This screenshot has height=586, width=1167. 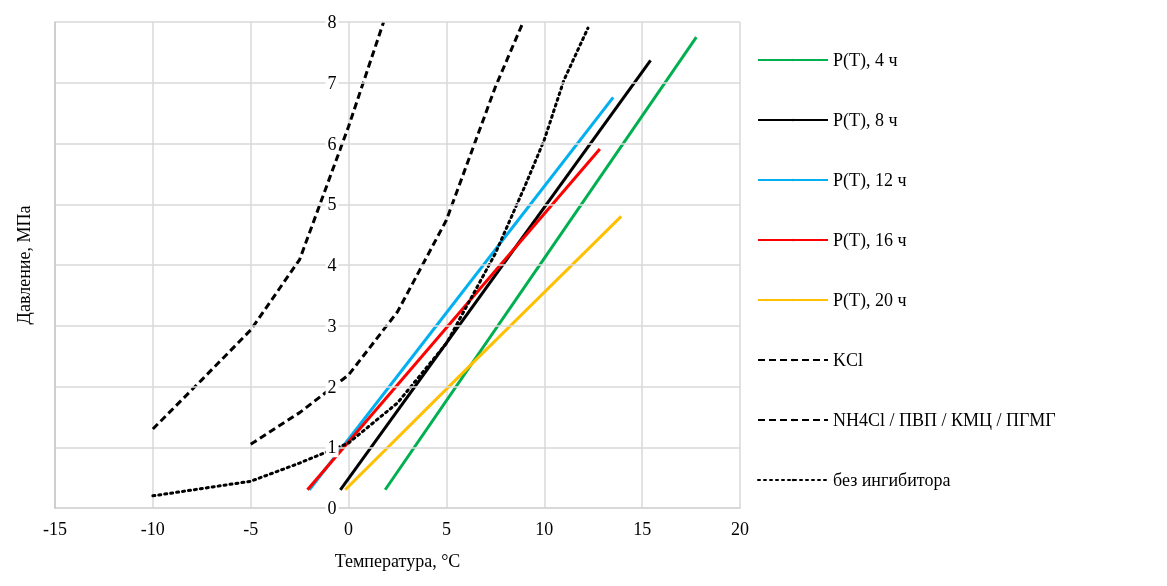 What do you see at coordinates (944, 420) in the screenshot?
I see `legend-label: NH4Cl / ПВП / КМЦ / ПГМГ` at bounding box center [944, 420].